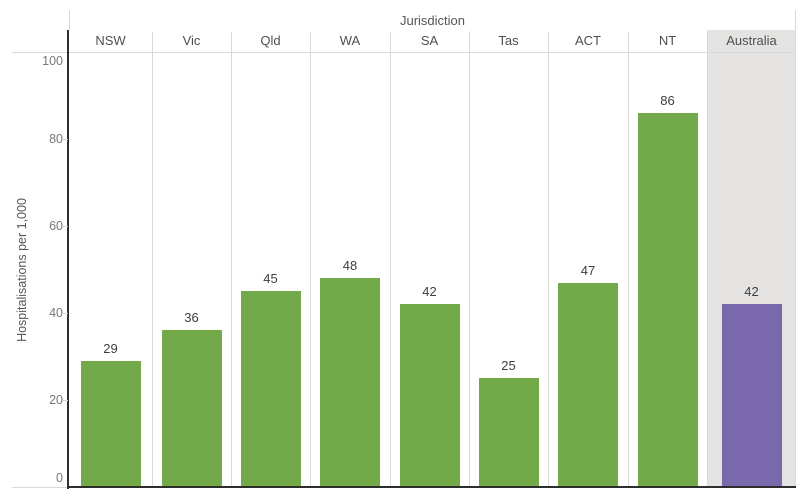 The image size is (800, 500). What do you see at coordinates (795, 248) in the screenshot?
I see `plot-right-border` at bounding box center [795, 248].